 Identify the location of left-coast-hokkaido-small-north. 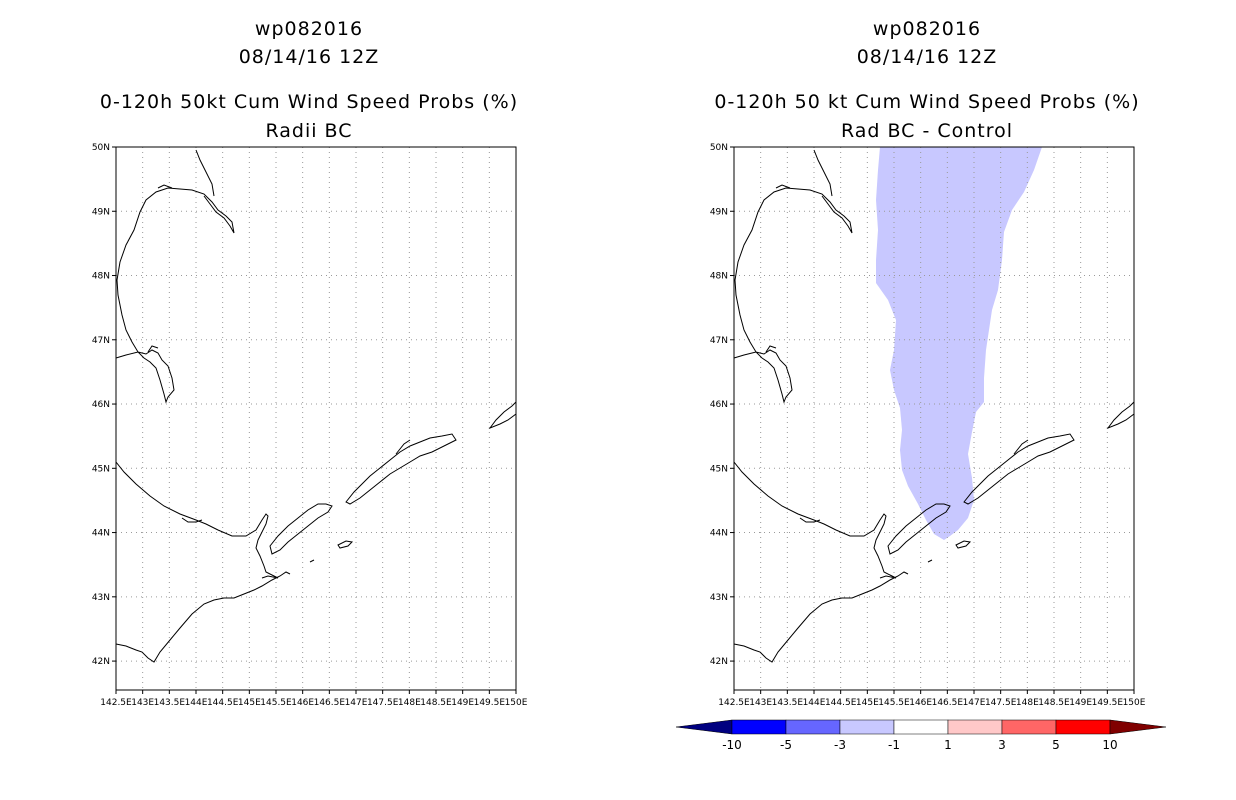
(165, 186).